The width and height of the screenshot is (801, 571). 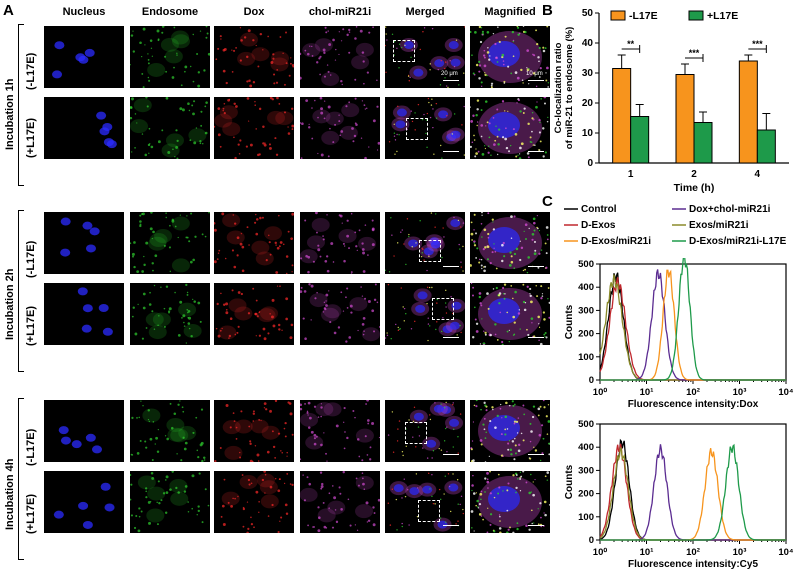 I want to click on b-xtick: 2, so click(x=694, y=174).